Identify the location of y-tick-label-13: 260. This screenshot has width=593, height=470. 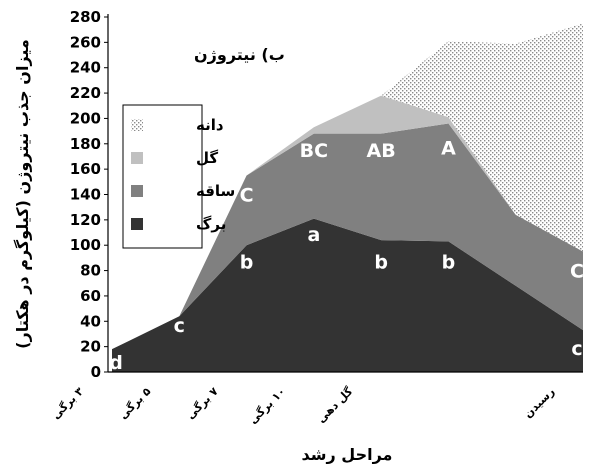
(85, 42).